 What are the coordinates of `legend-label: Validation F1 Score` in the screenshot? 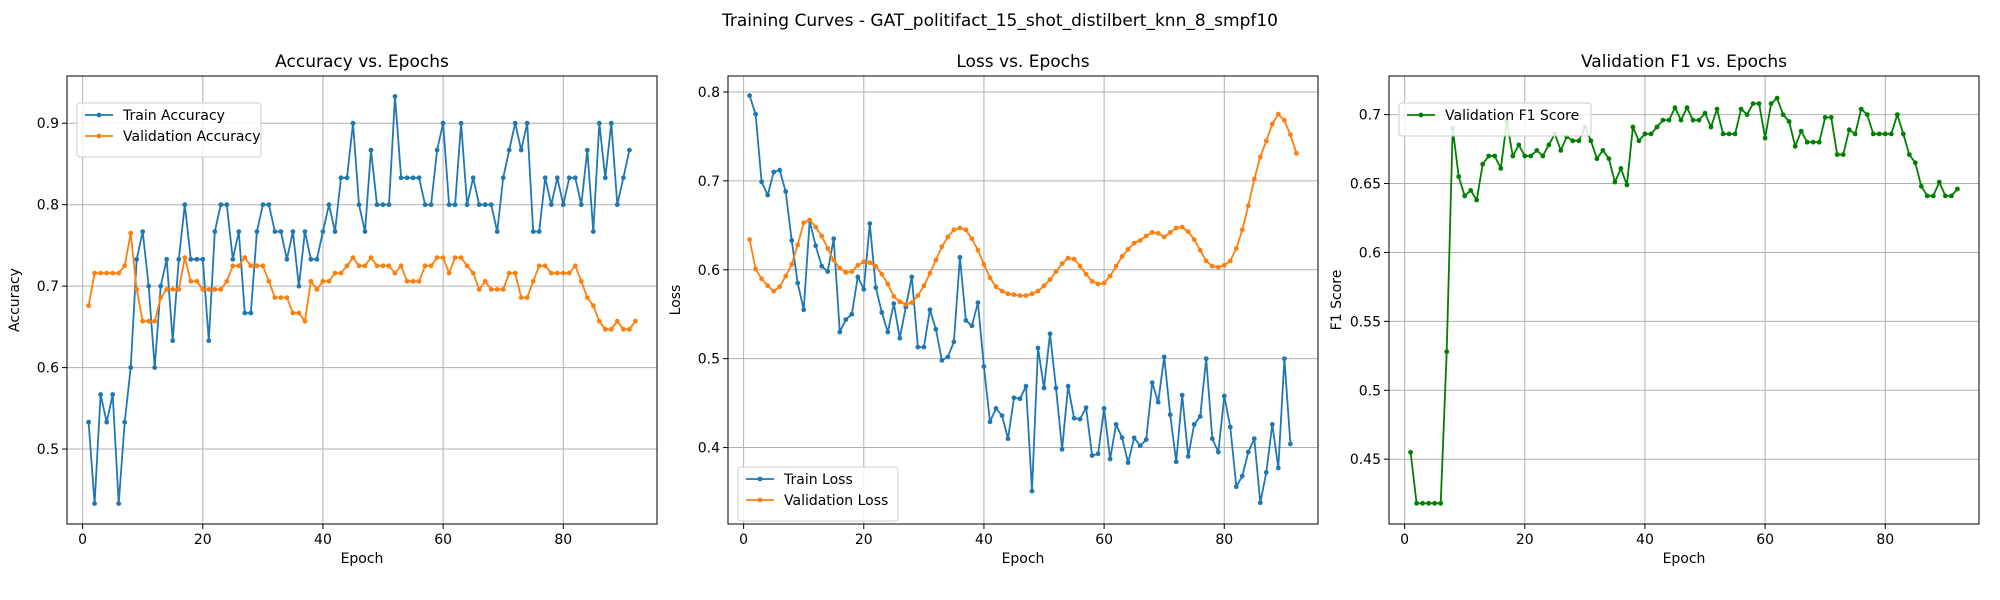 It's located at (1512, 116).